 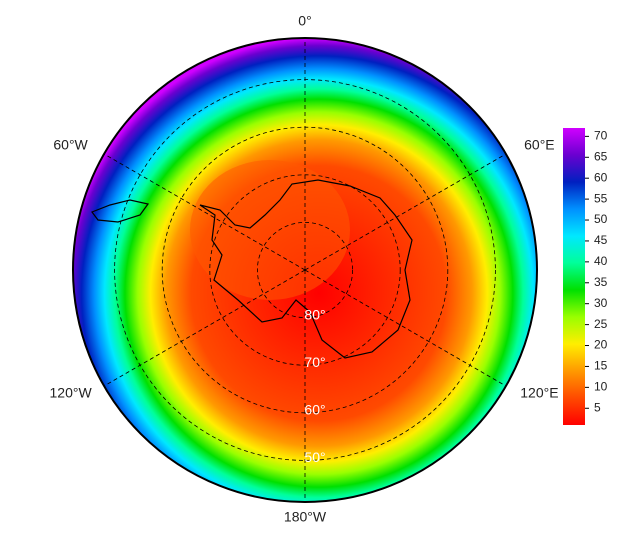 What do you see at coordinates (601, 261) in the screenshot?
I see `colorbar-tick-label: 40` at bounding box center [601, 261].